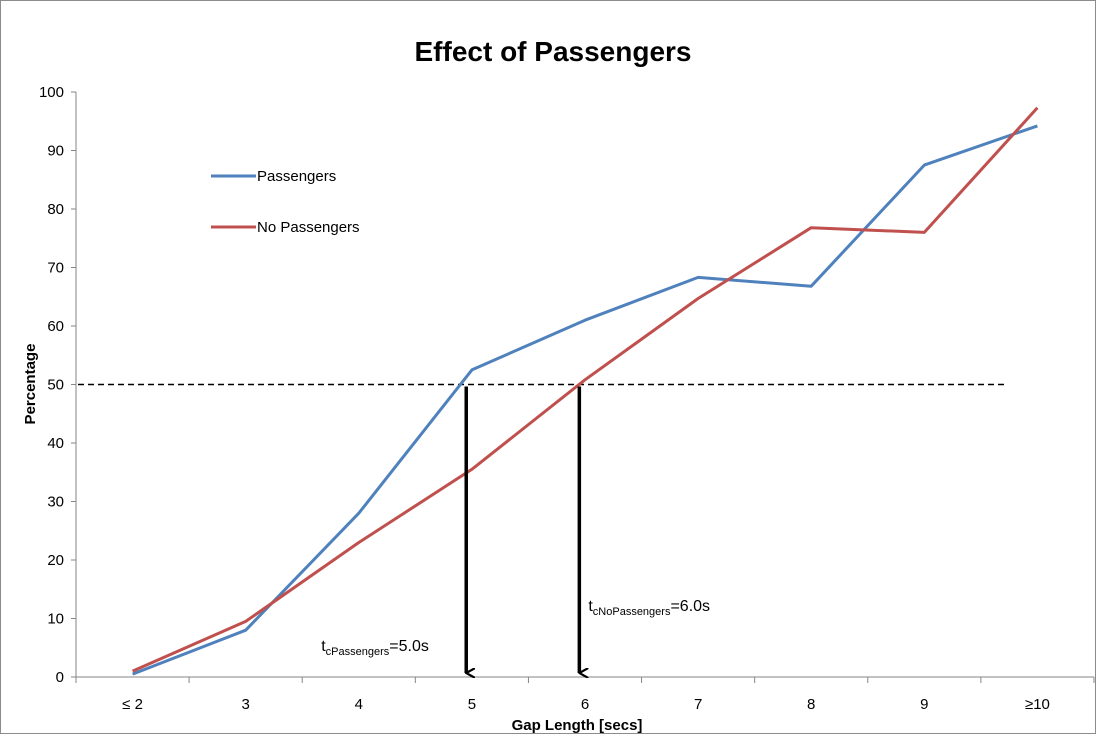 The width and height of the screenshot is (1096, 738). I want to click on y-axis-label: Percentage, so click(30, 384).